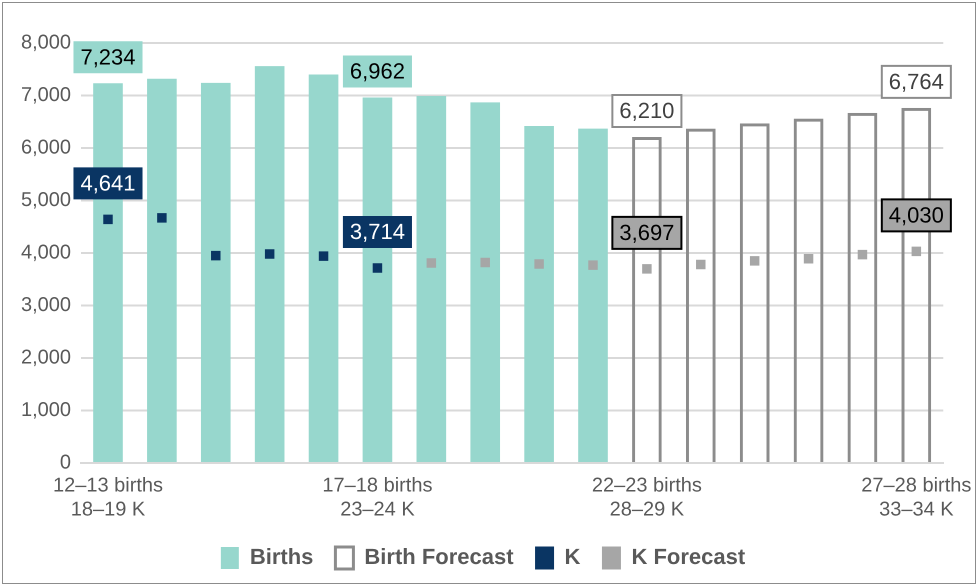 The image size is (978, 586). I want to click on x-tick-label: 12–13 births 18–19 K, so click(108, 497).